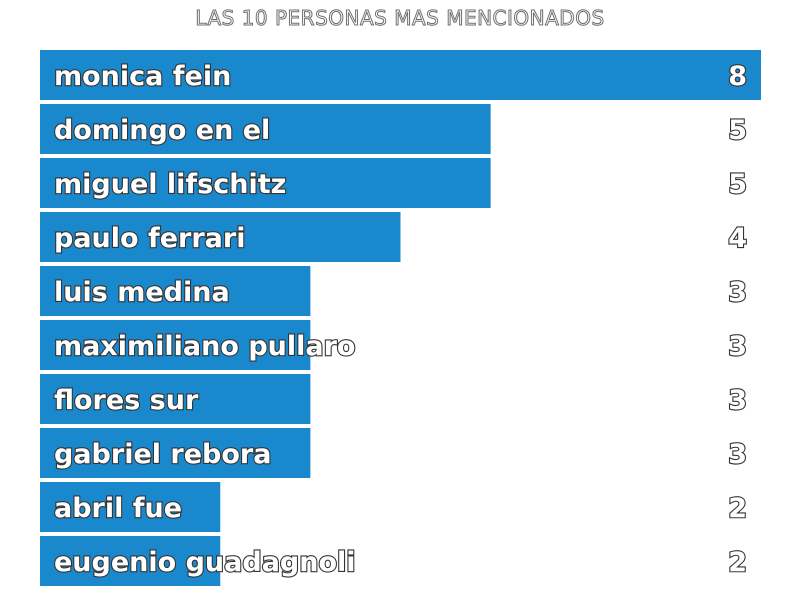  I want to click on bar-gabriel-rebora, so click(175, 453).